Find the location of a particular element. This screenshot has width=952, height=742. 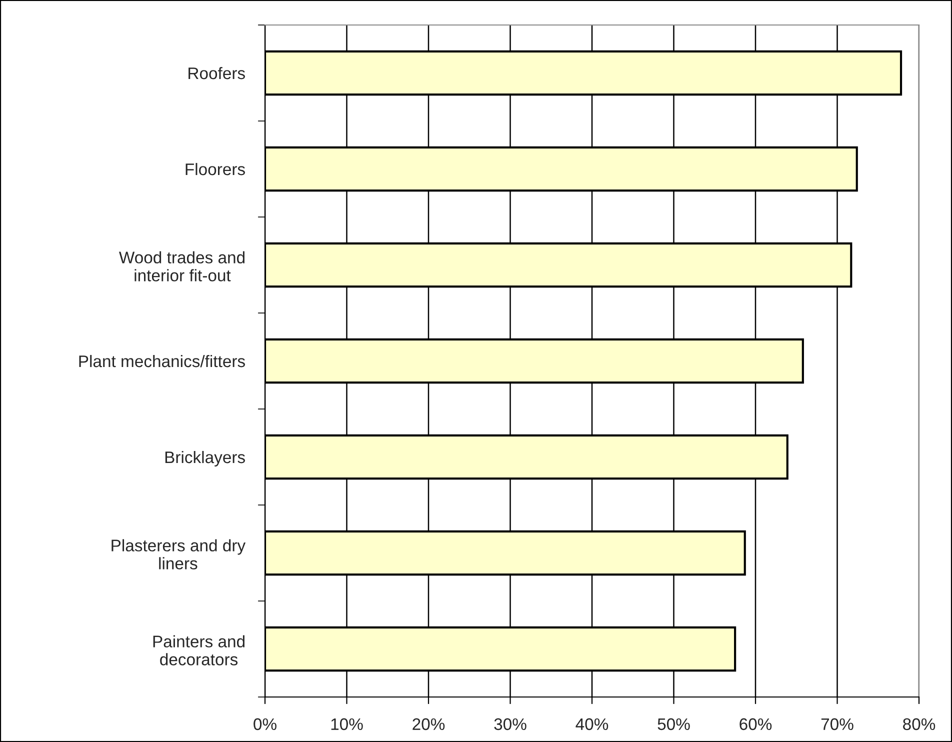

x-tick-label: 10% is located at coordinates (347, 724).